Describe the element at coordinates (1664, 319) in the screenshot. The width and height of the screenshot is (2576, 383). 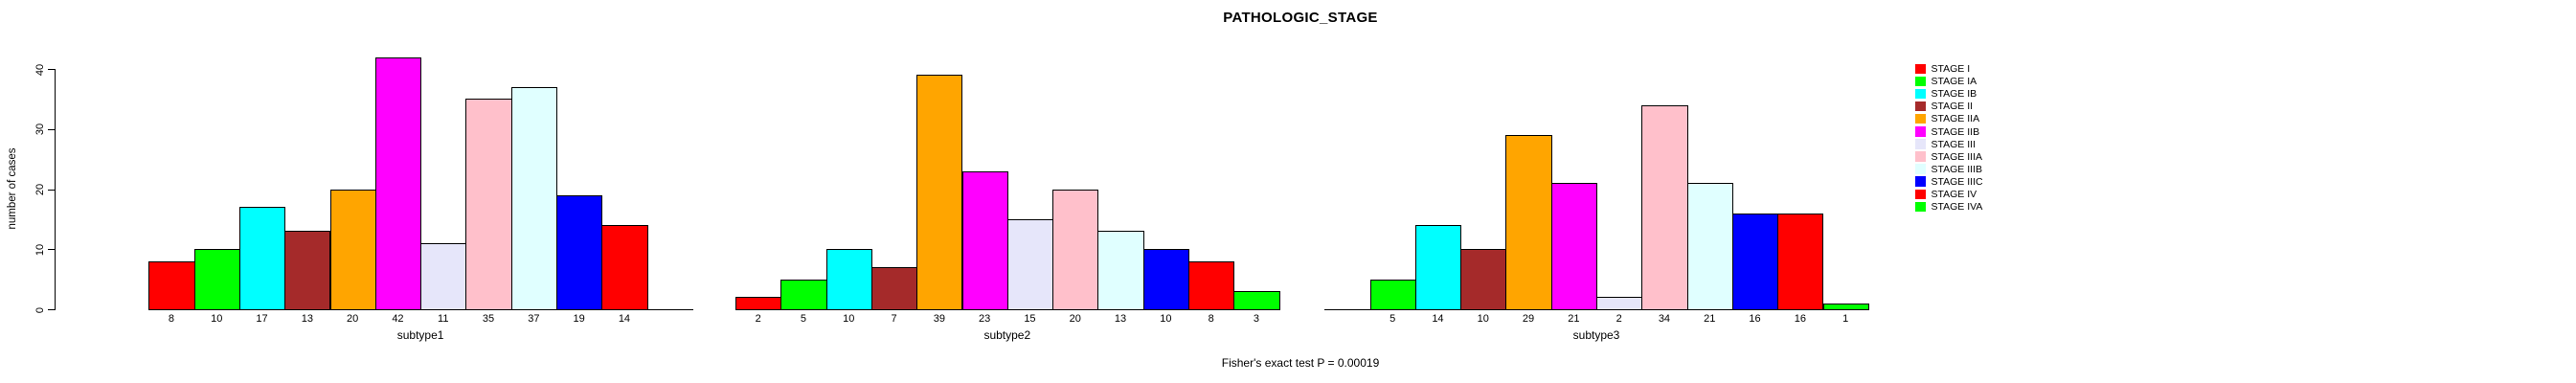
I see `bar-value-label: 34` at that location.